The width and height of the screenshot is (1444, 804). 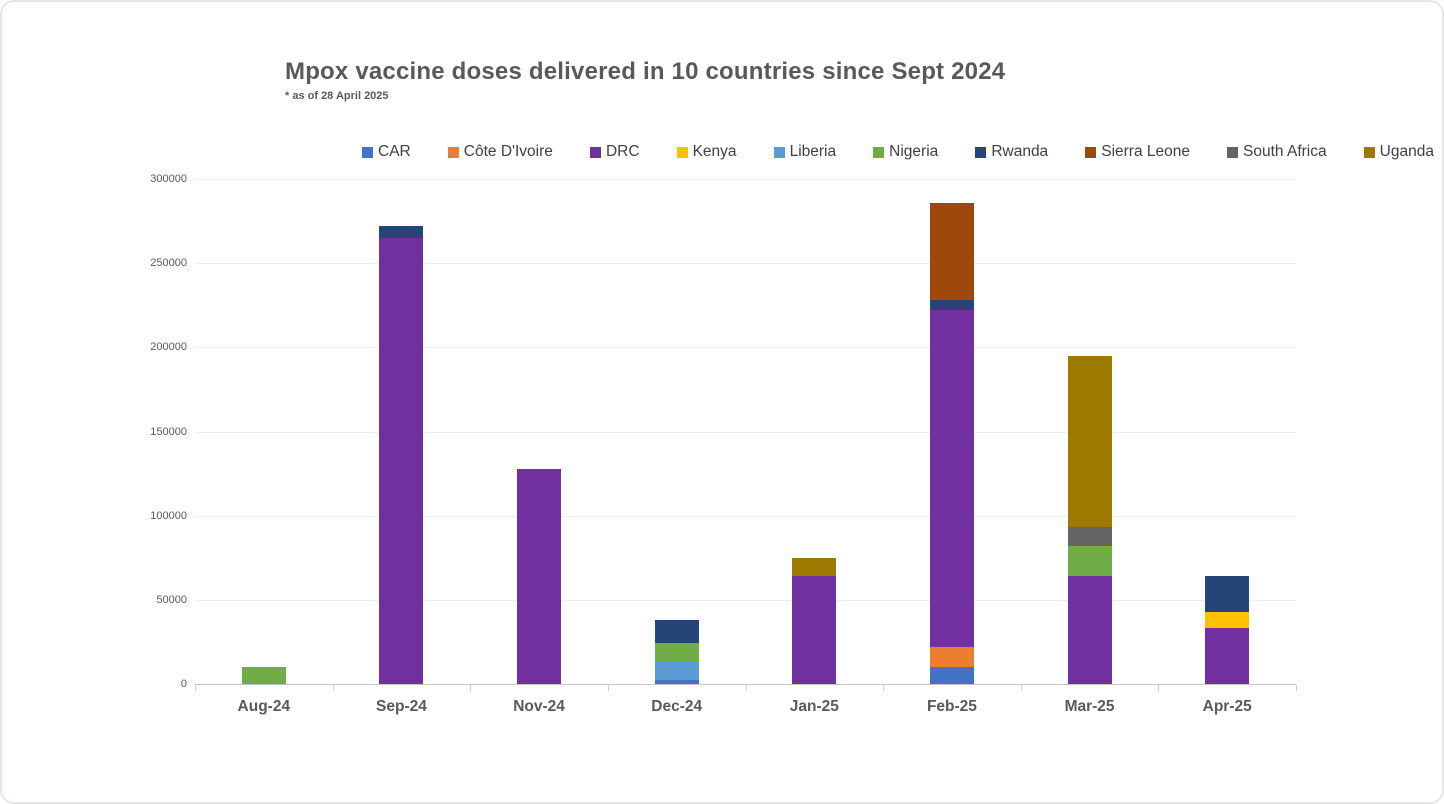 What do you see at coordinates (814, 706) in the screenshot?
I see `x-axis-label: Jan-25` at bounding box center [814, 706].